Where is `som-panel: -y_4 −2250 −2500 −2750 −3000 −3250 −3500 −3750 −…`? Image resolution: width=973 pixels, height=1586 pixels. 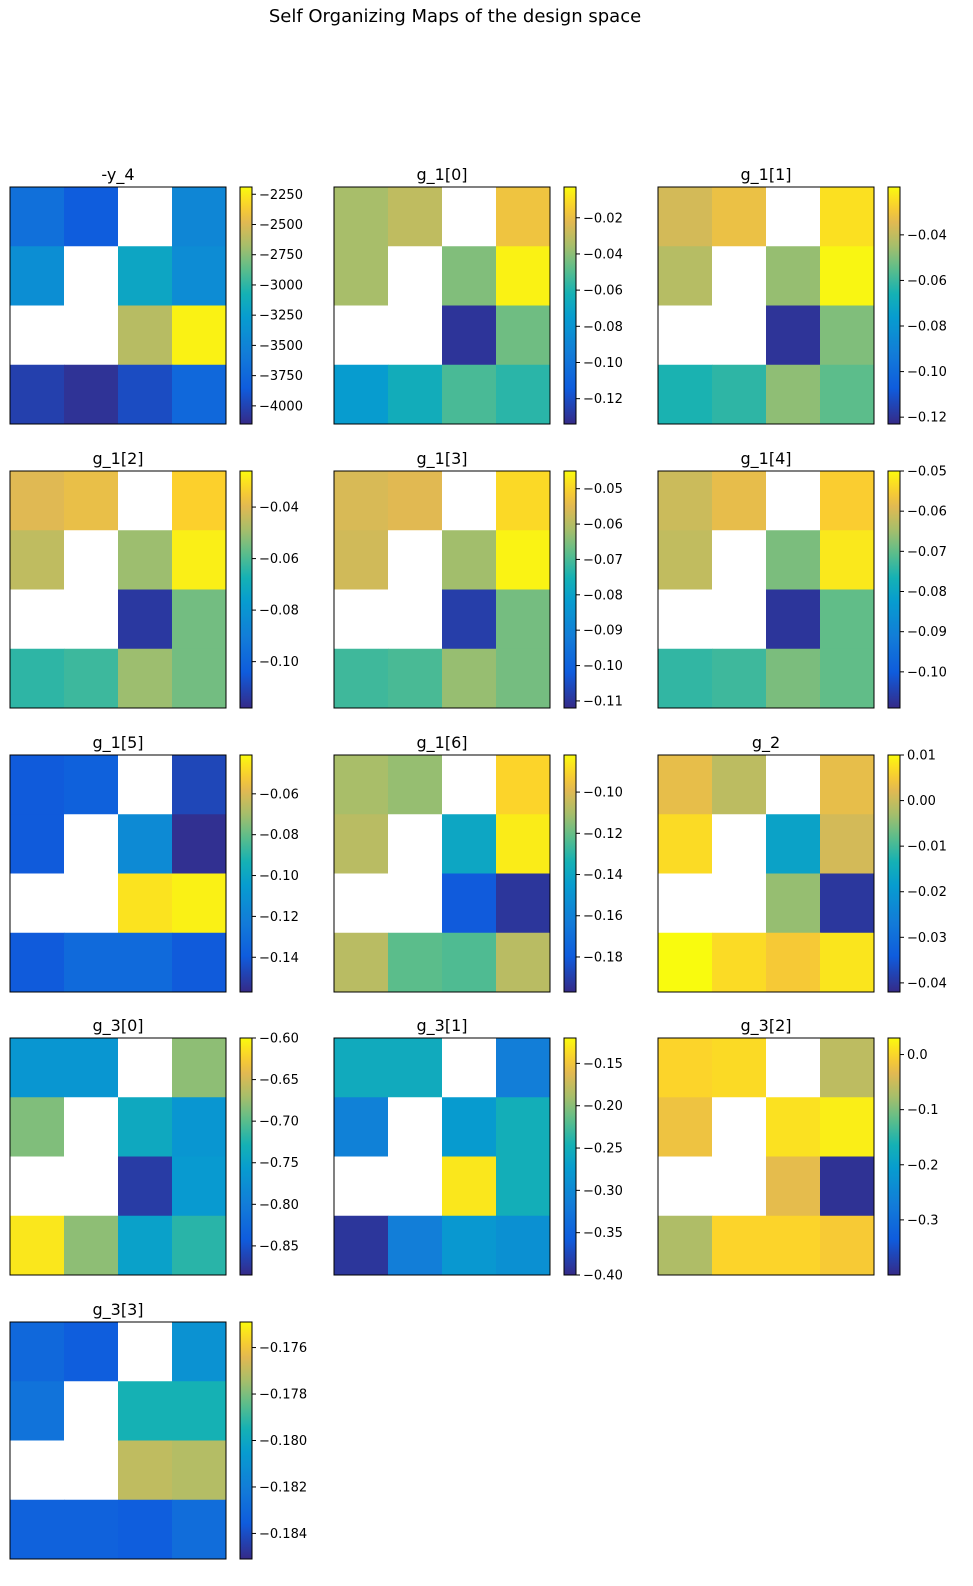 som-panel: -y_4 −2250 −2500 −2750 −3000 −3250 −3500 −3750 −… is located at coordinates (156, 295).